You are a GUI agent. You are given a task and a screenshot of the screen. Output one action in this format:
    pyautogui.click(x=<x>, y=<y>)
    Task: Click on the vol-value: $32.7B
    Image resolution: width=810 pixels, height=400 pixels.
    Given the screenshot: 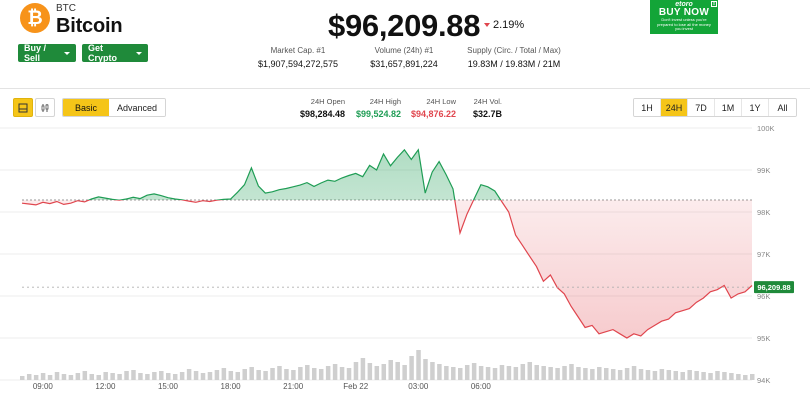 What is the action you would take?
    pyautogui.click(x=487, y=114)
    